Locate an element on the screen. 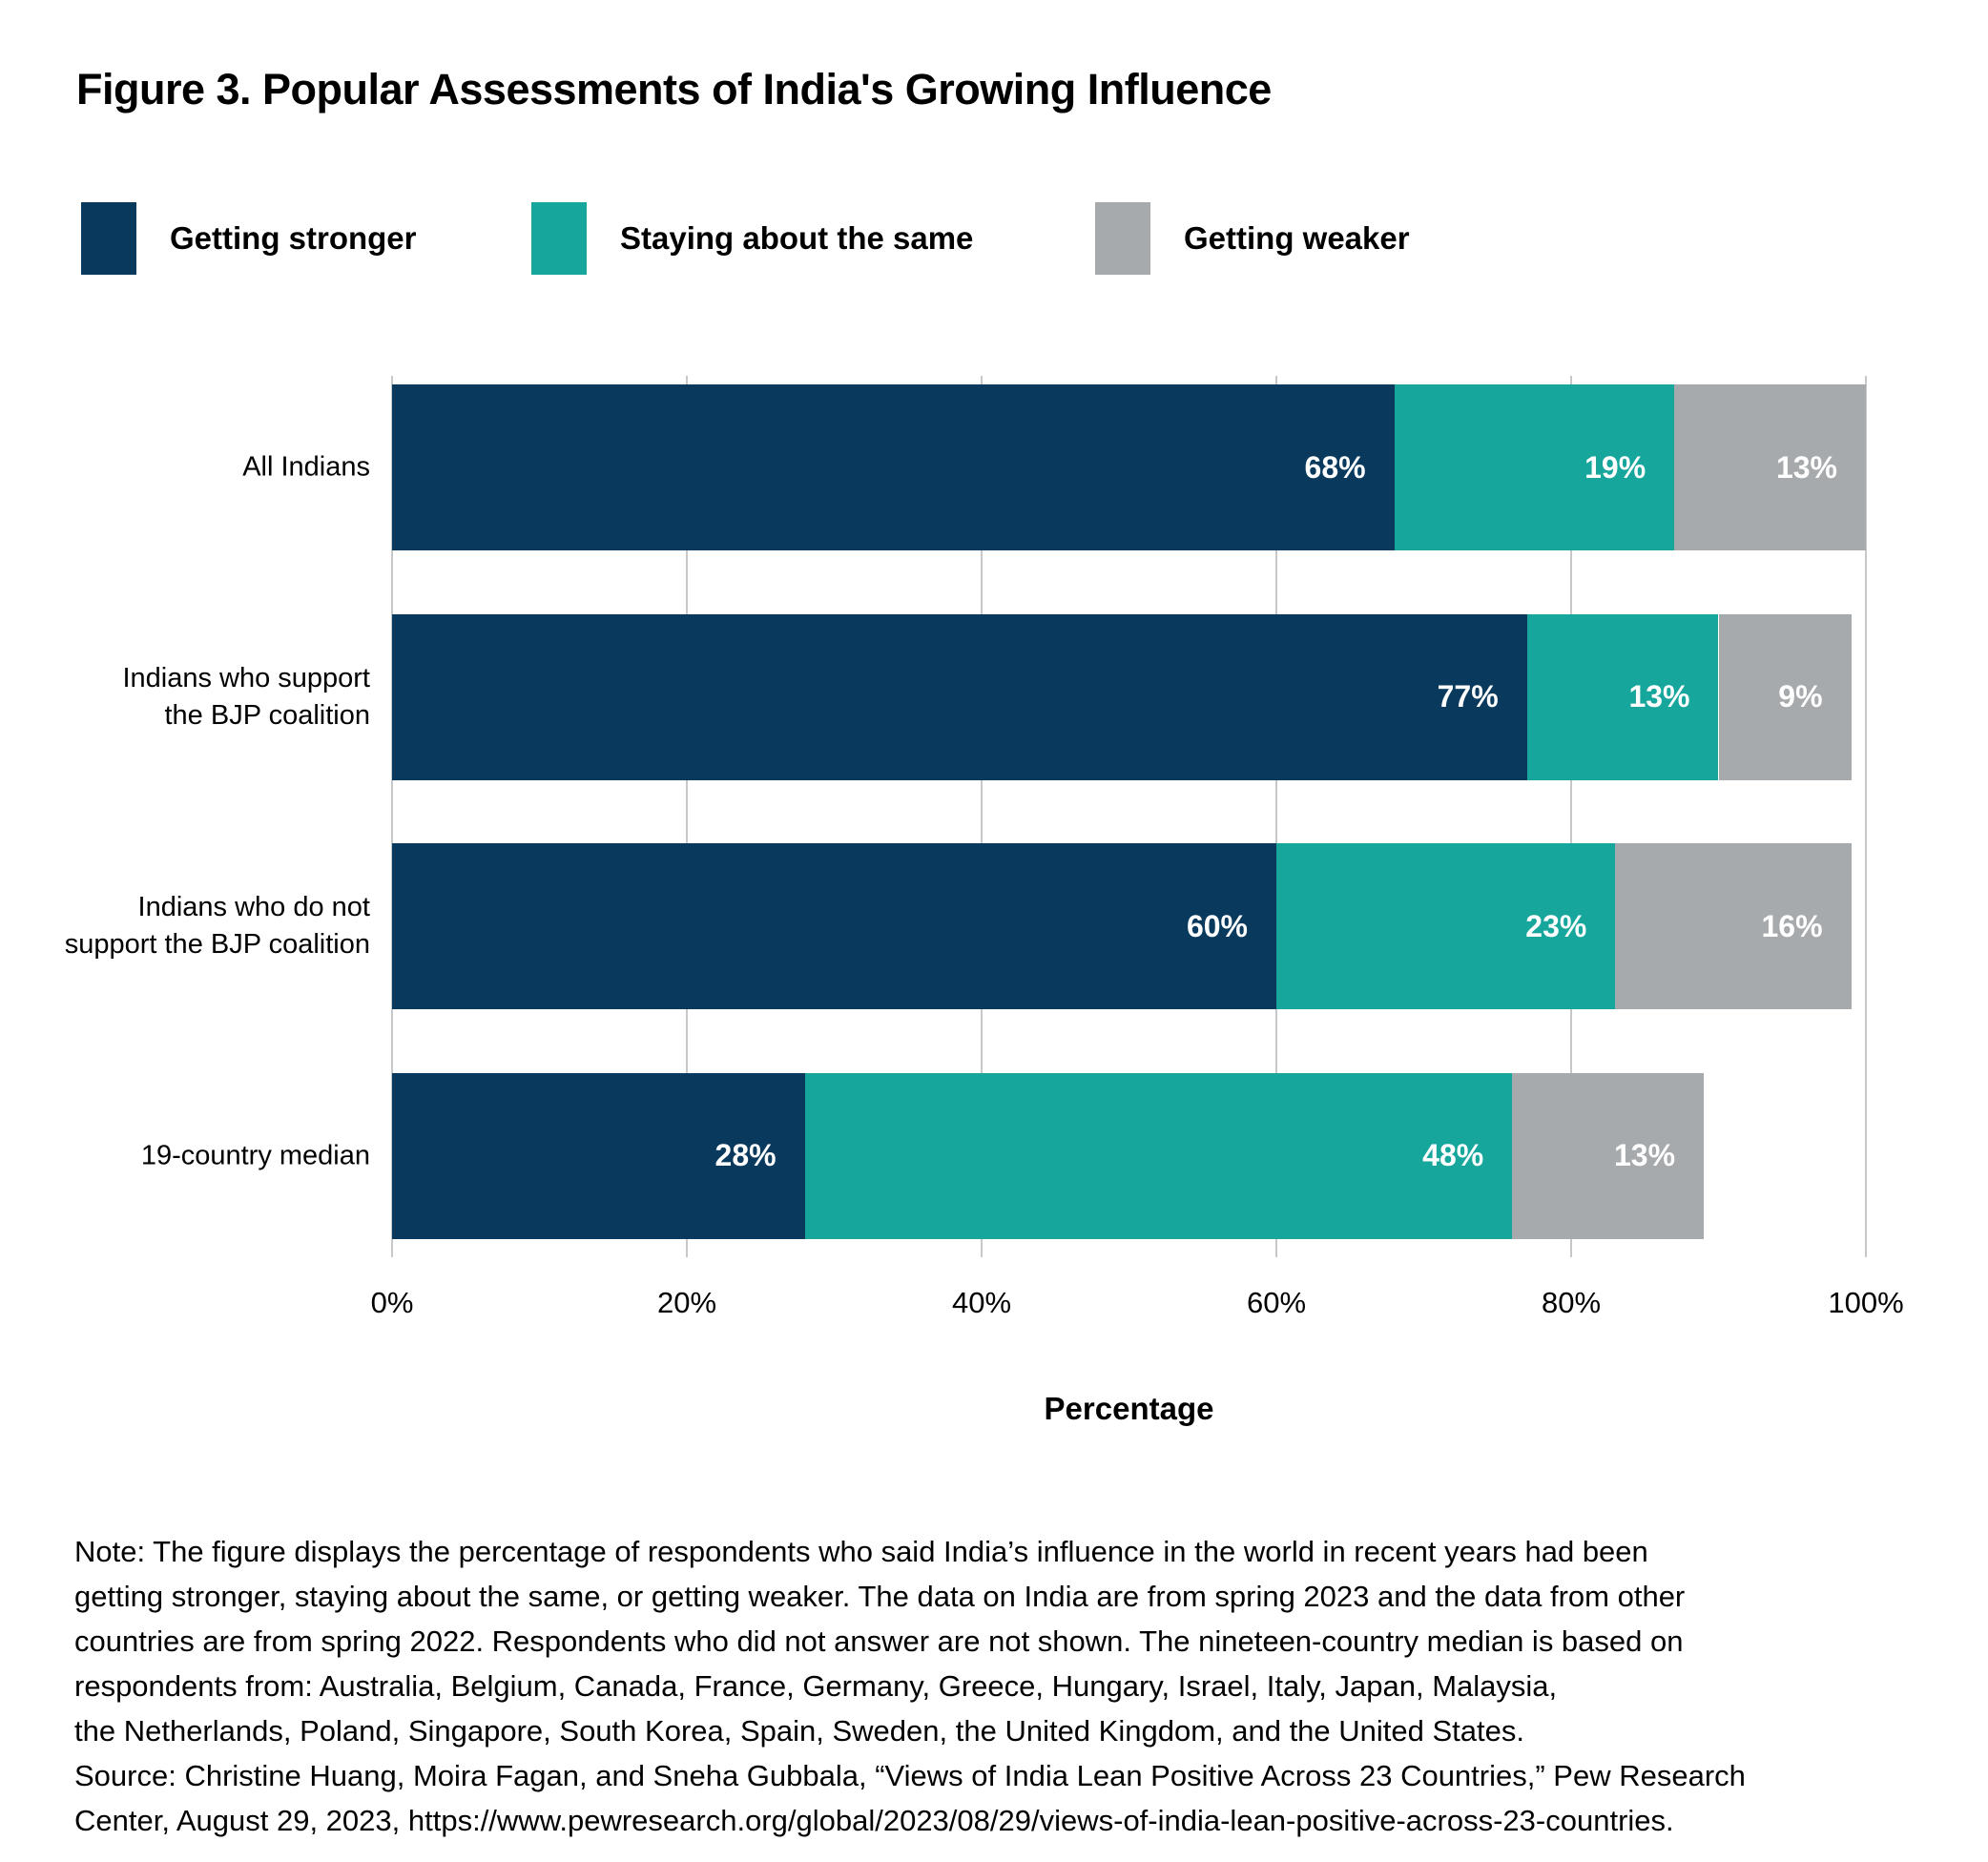 The height and width of the screenshot is (1862, 1988). legend-label: Getting weaker is located at coordinates (1297, 238).